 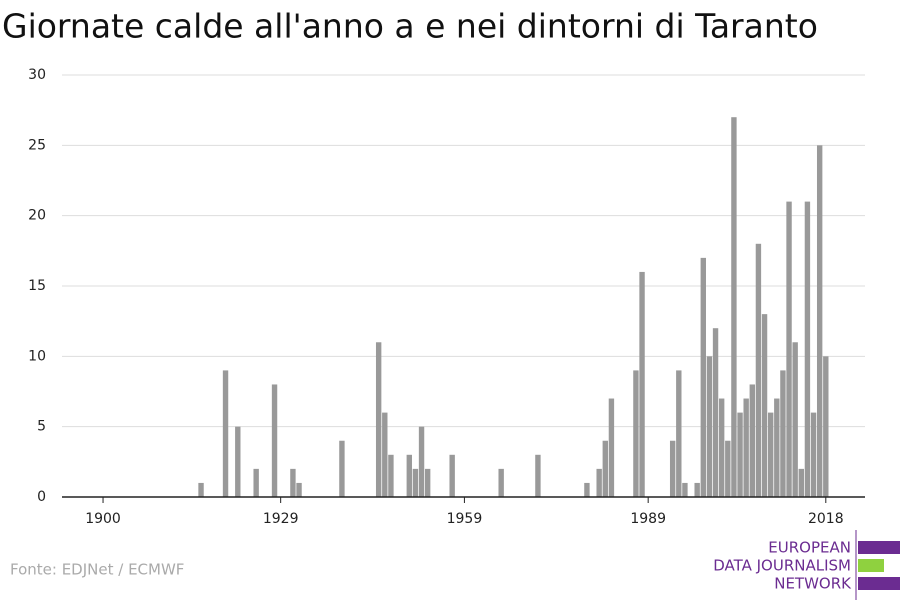 What do you see at coordinates (37, 286) in the screenshot?
I see `y-tick-label: 15` at bounding box center [37, 286].